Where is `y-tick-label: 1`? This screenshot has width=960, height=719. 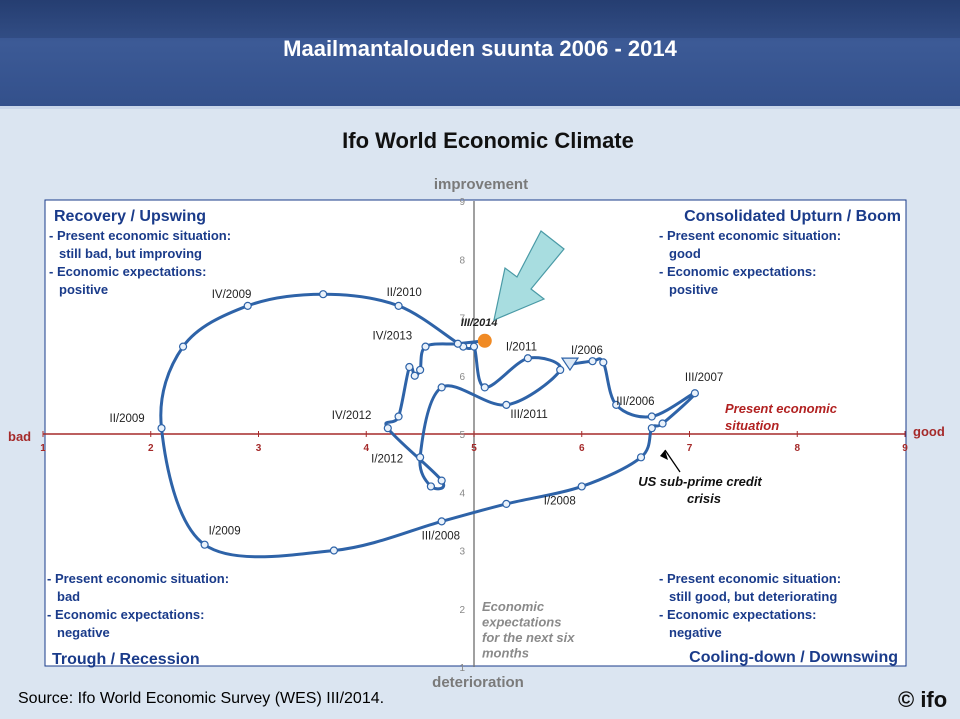
y-tick-label: 1 is located at coordinates (462, 668).